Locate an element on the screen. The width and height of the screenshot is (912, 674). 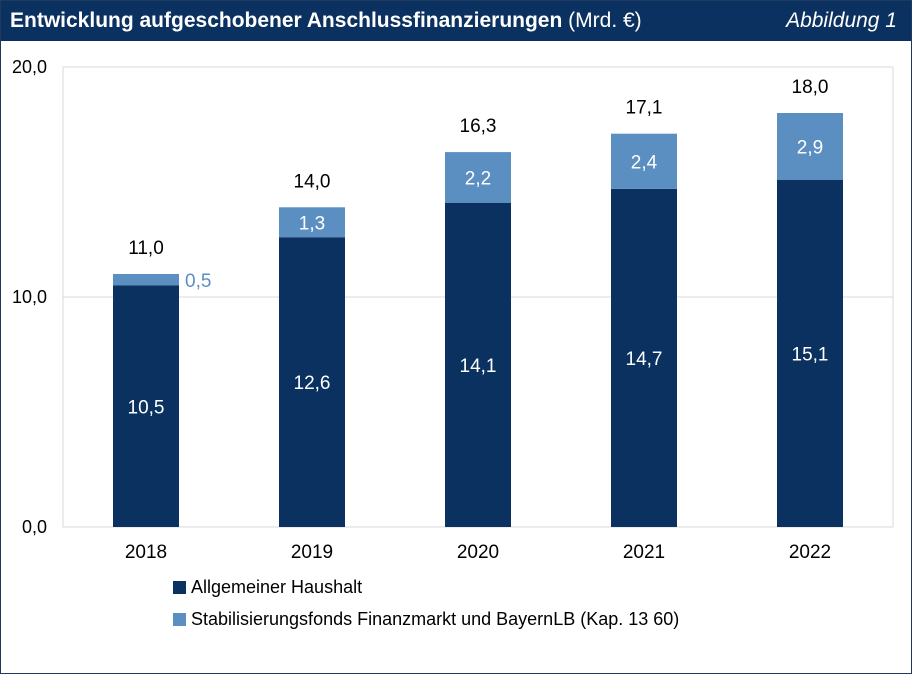
x-tick-label: 2021 is located at coordinates (644, 552).